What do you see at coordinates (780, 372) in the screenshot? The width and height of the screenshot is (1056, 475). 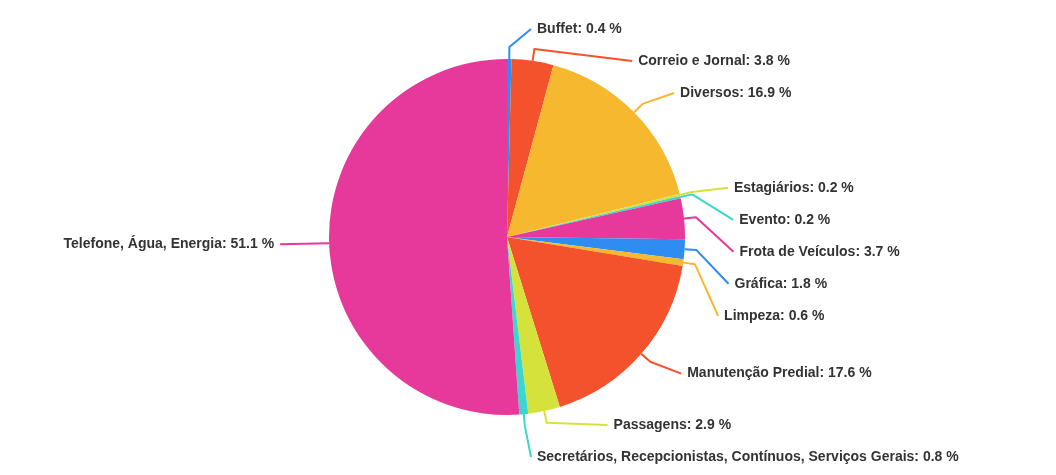 I see `slice-label: Manutenção Predial: 17.6 %` at bounding box center [780, 372].